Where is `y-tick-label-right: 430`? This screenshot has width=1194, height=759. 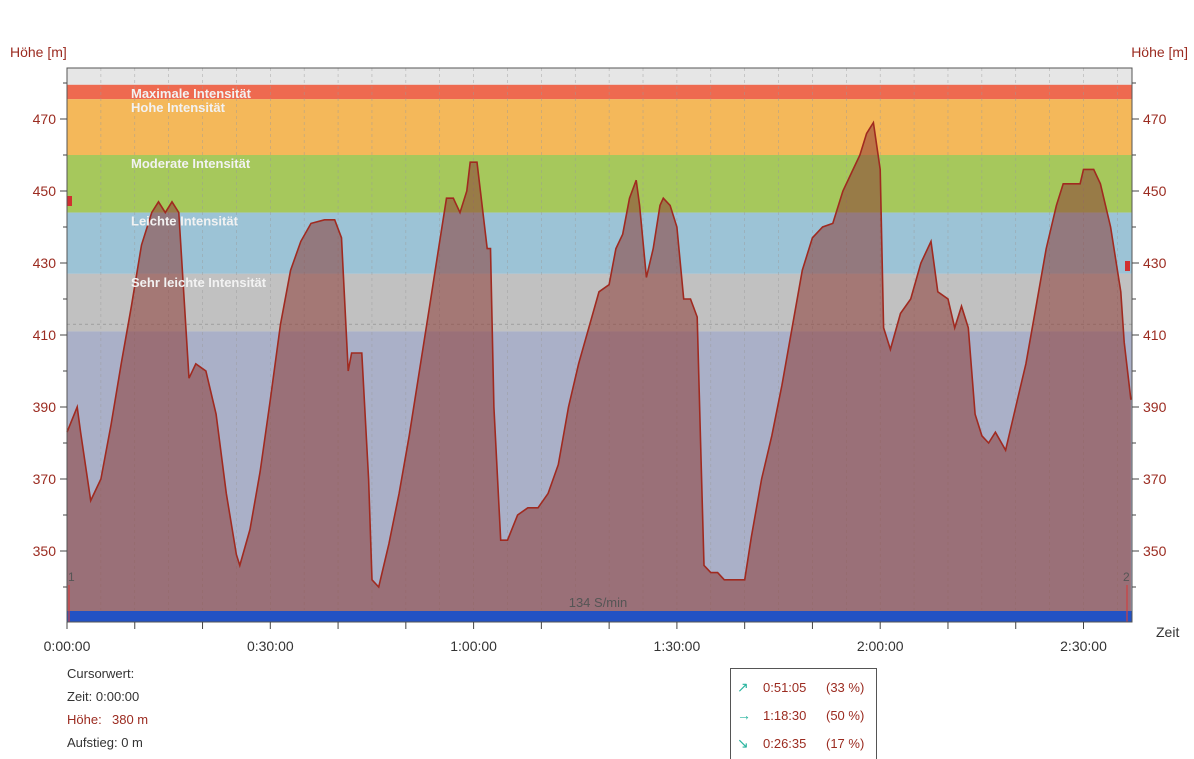 y-tick-label-right: 430 is located at coordinates (1155, 263).